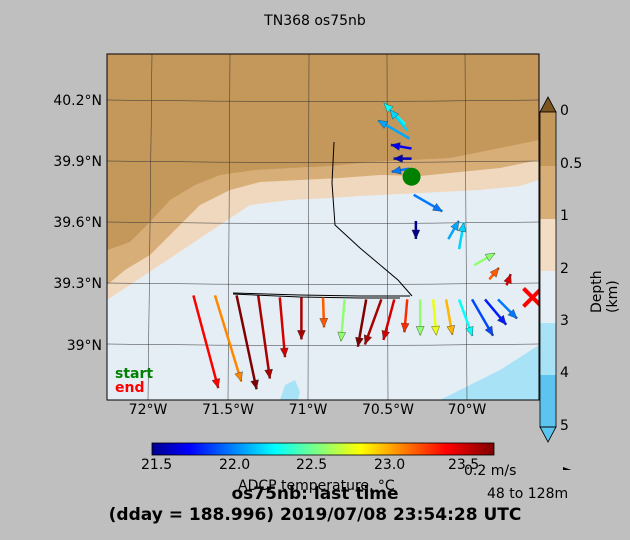  What do you see at coordinates (571, 164) in the screenshot?
I see `depth-tick-label: 0.5` at bounding box center [571, 164].